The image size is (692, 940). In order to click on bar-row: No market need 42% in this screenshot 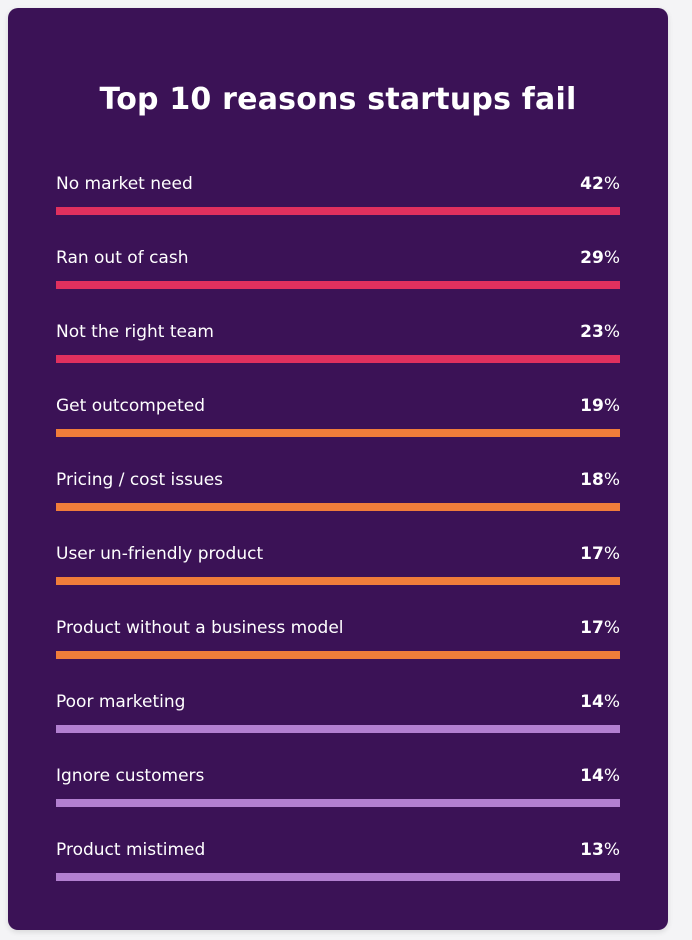, I will do `click(338, 200)`.